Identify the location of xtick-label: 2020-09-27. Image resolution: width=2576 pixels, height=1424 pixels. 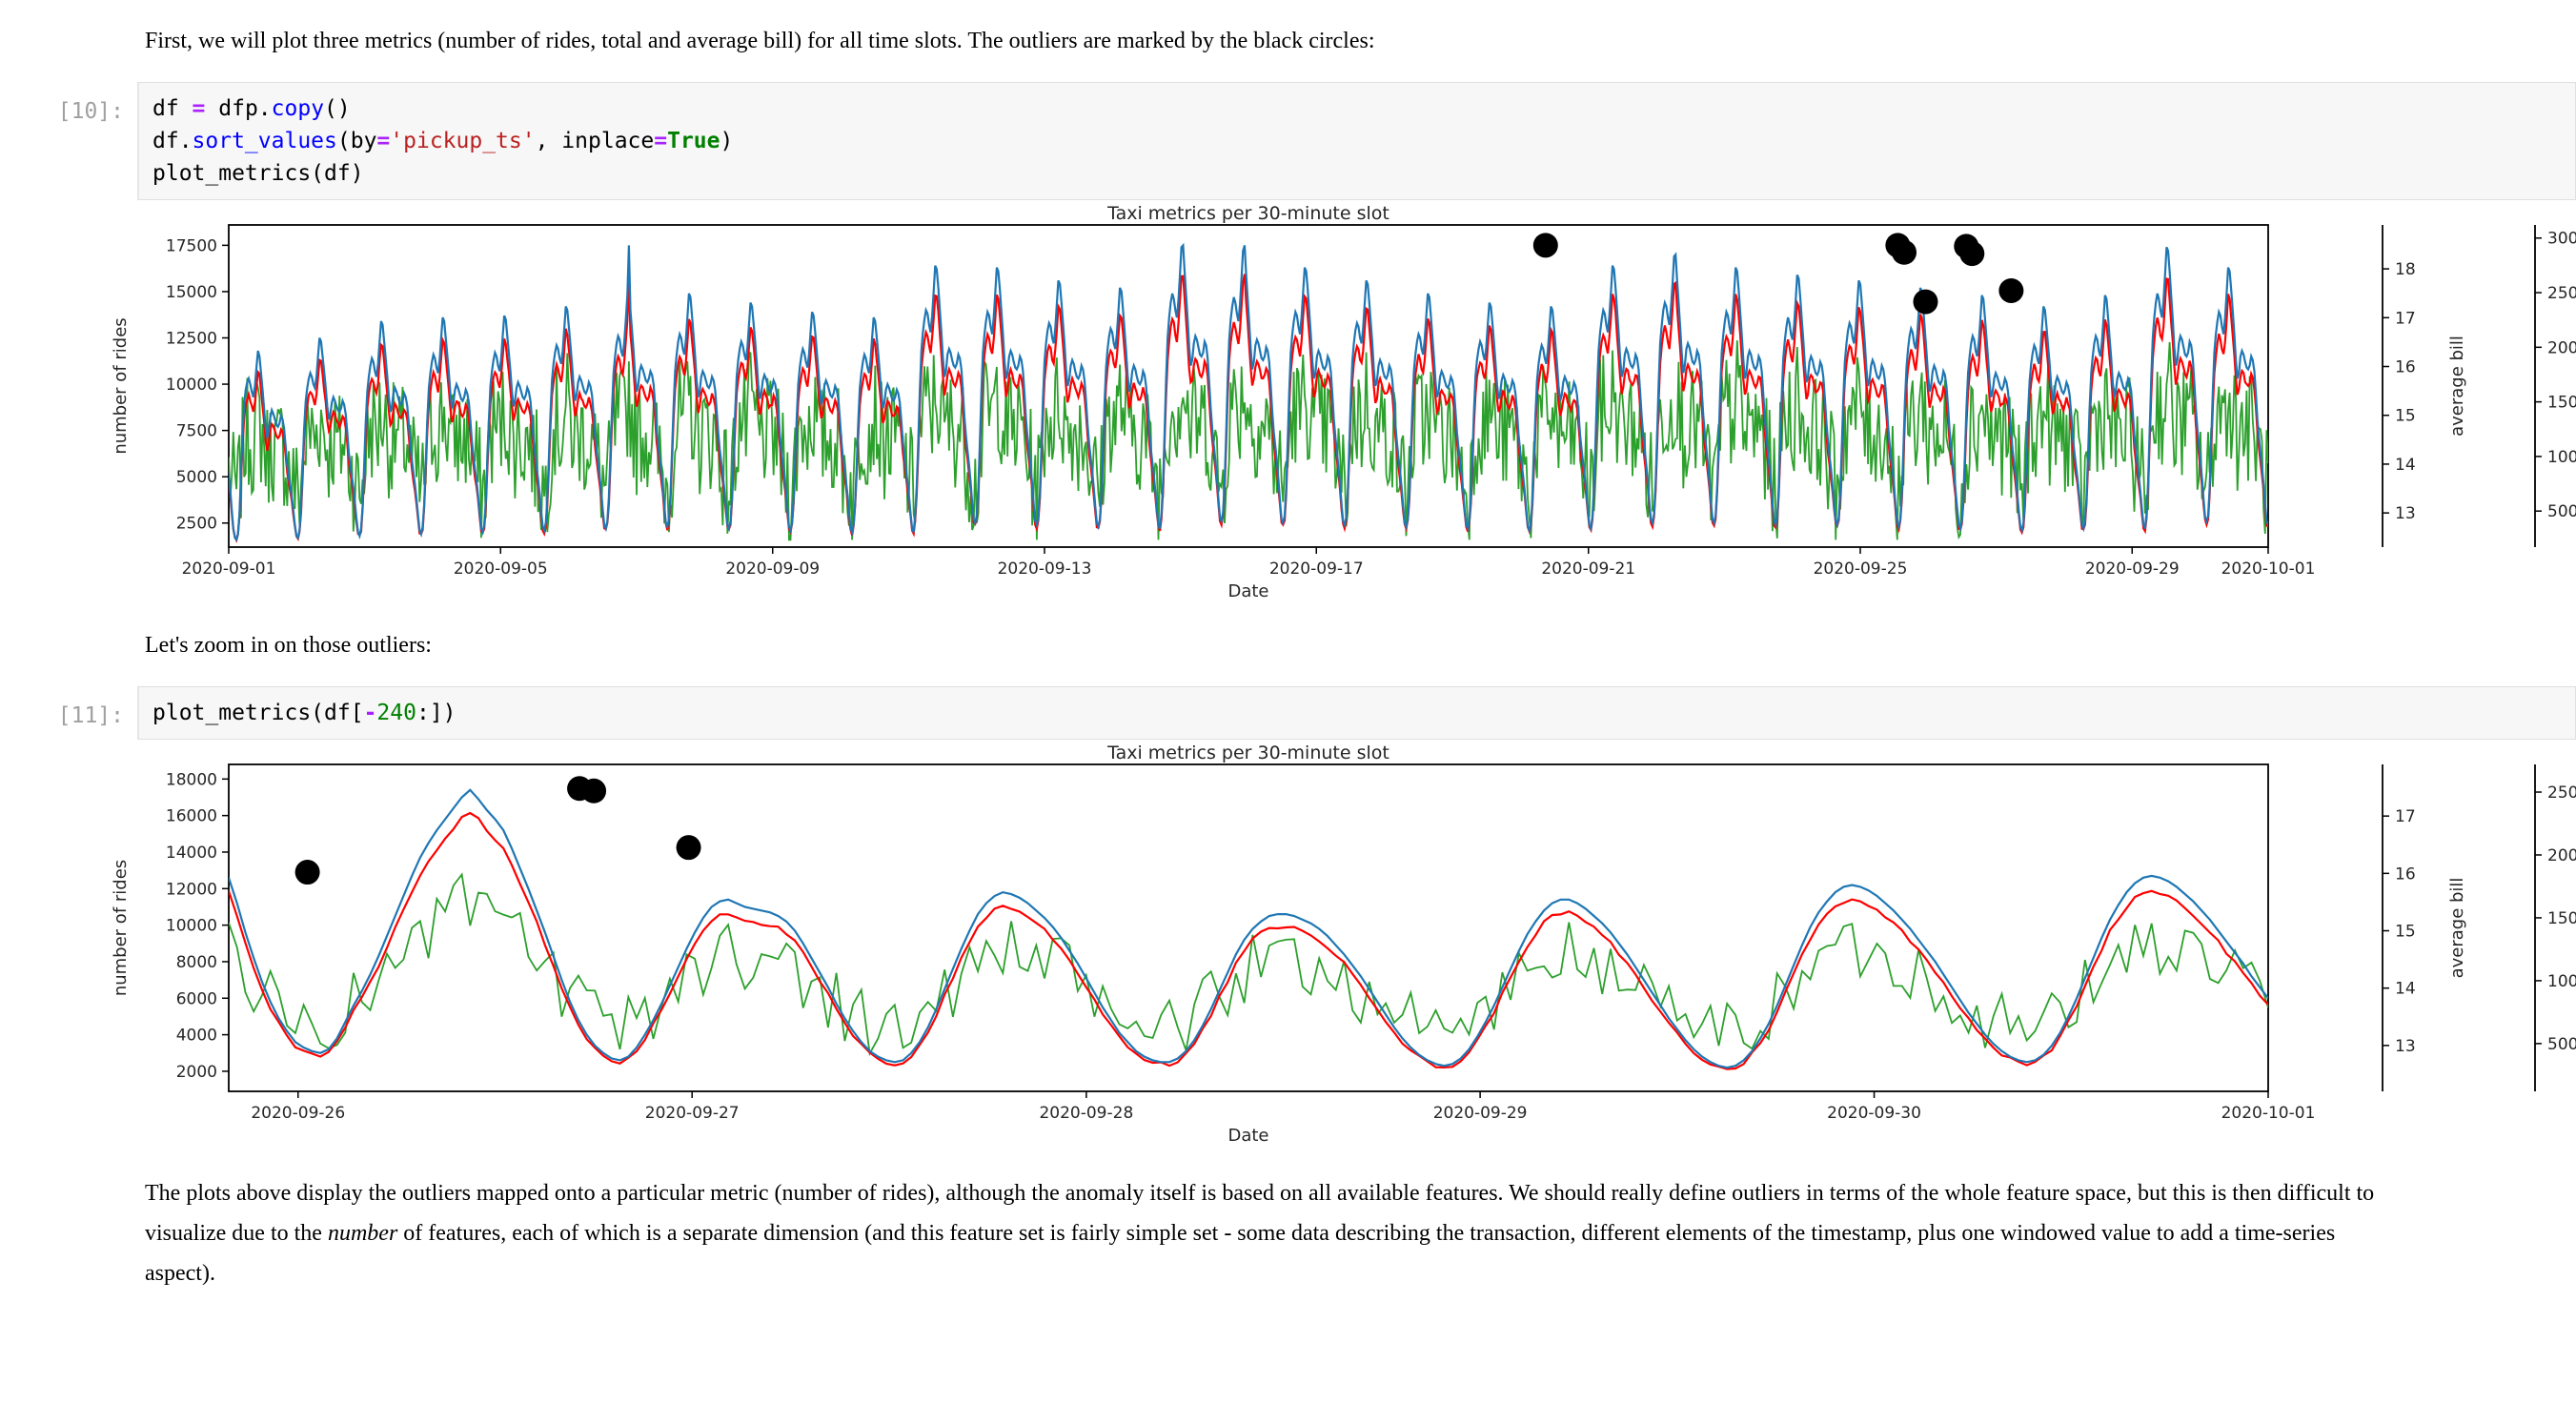
(692, 1114).